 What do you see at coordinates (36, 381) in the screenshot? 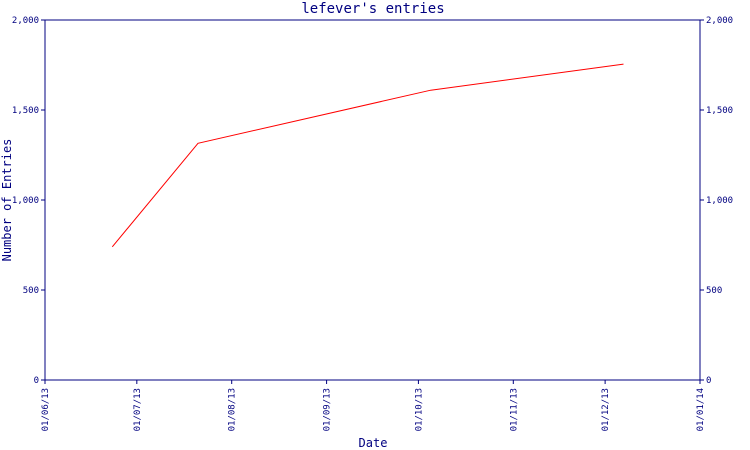
I see `y-tick-label-left: 0` at bounding box center [36, 381].